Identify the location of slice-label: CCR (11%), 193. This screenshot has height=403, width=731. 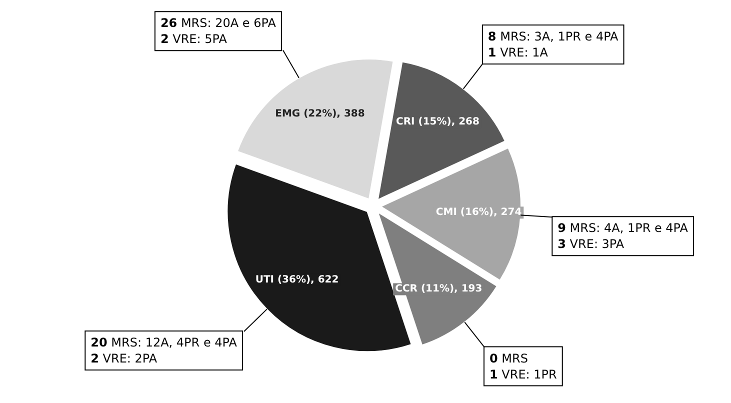
(438, 289).